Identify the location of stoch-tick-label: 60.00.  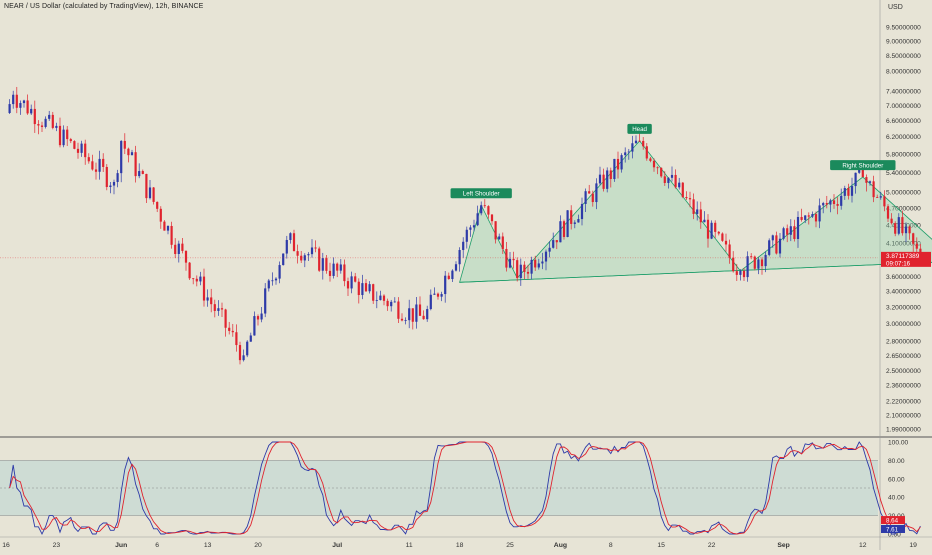
(896, 479).